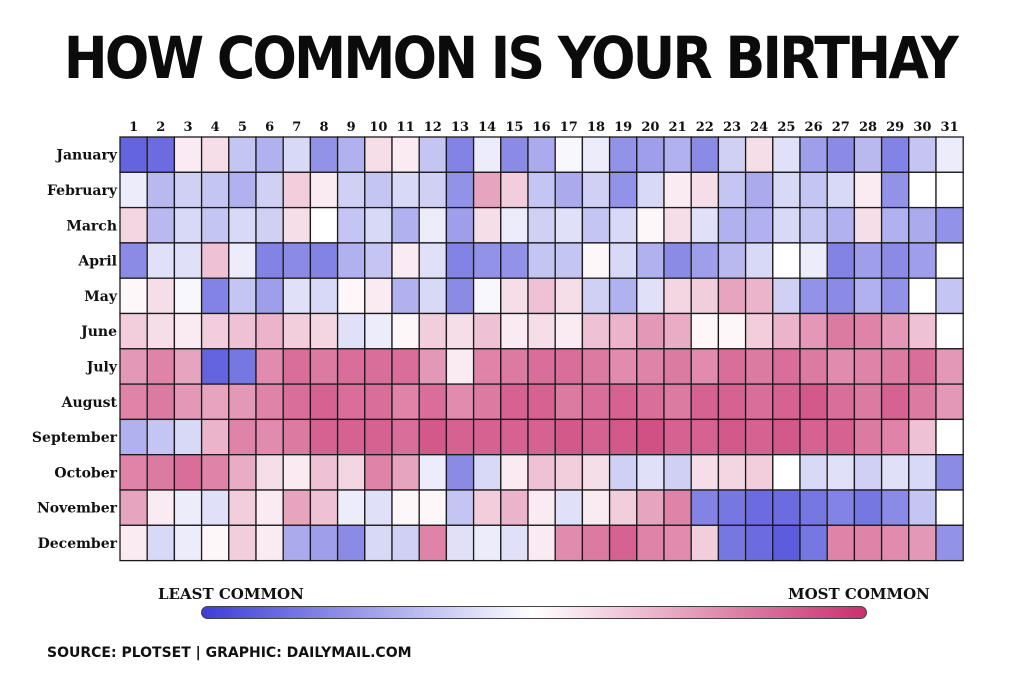 The image size is (1020, 679). Describe the element at coordinates (323, 127) in the screenshot. I see `day-label: 8` at that location.